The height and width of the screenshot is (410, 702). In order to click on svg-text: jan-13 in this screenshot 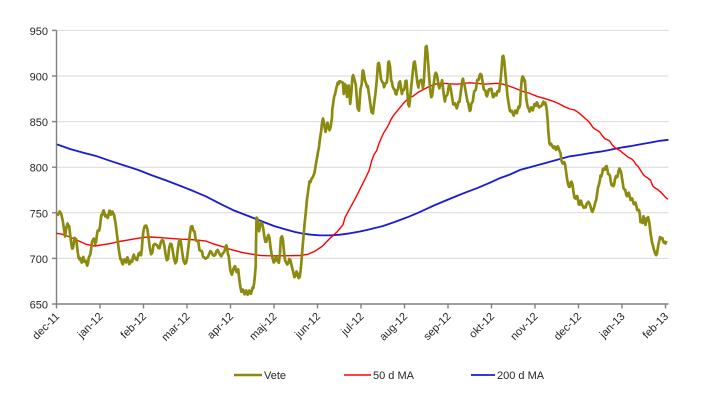, I will do `click(612, 326)`.